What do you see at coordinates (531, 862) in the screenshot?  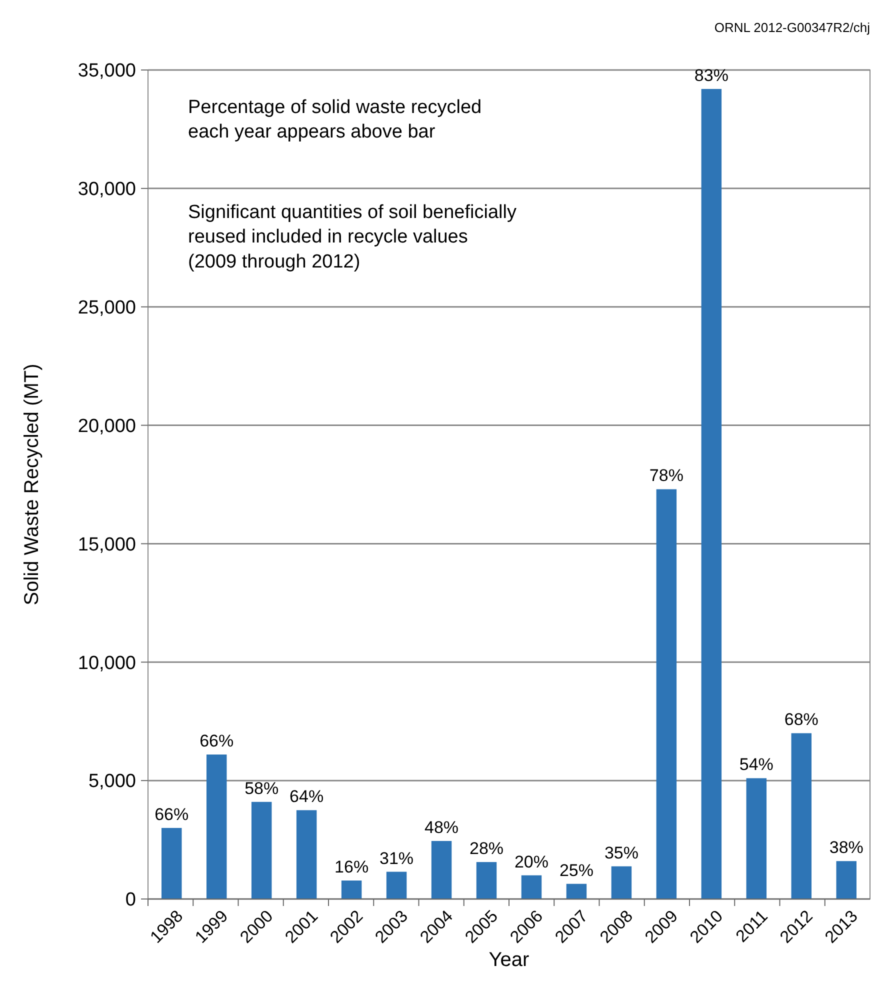 I see `annotation: 20%` at bounding box center [531, 862].